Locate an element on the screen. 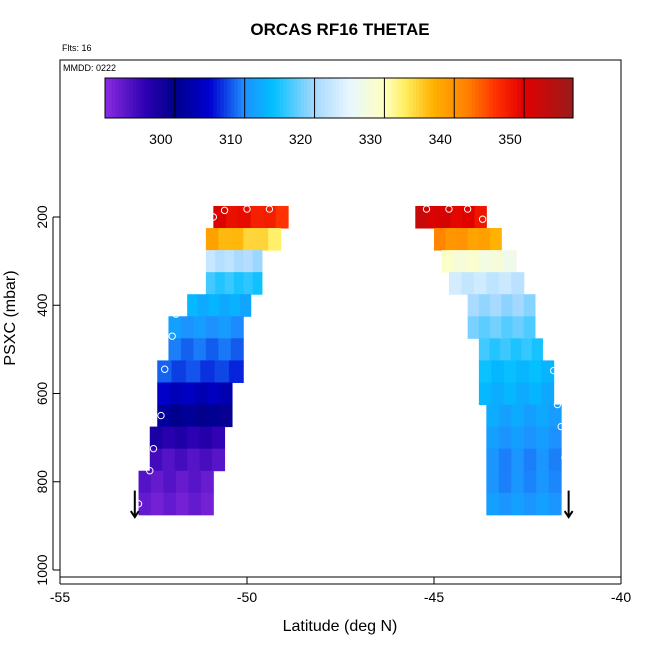  direction-arrows is located at coordinates (351, 504).